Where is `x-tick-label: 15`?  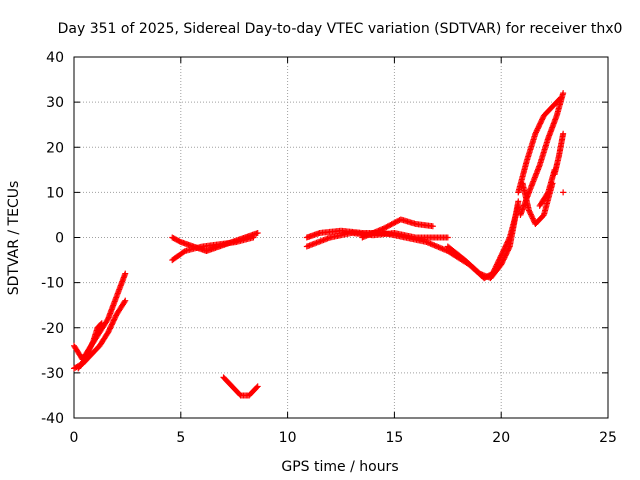
x-tick-label: 15 is located at coordinates (394, 438).